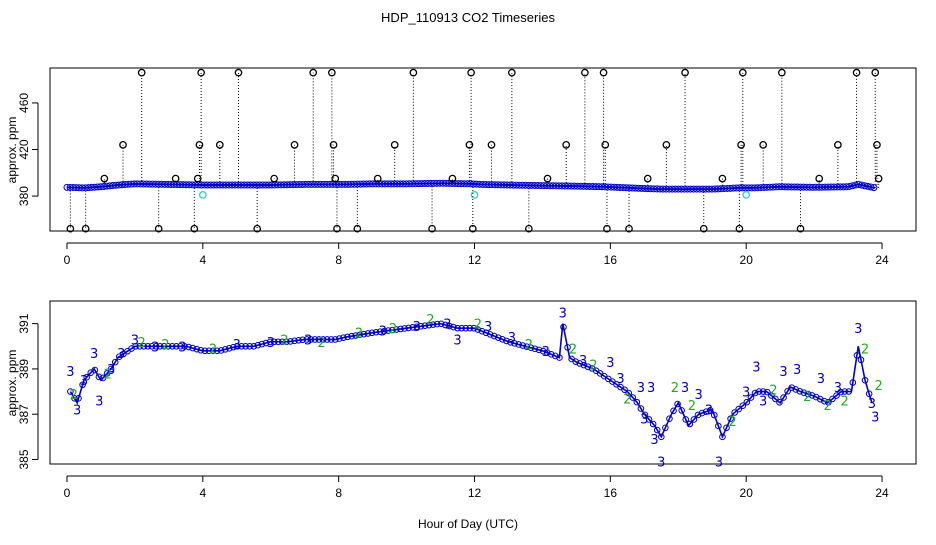 The height and width of the screenshot is (545, 936). I want to click on top-x-tick-label: 8, so click(338, 260).